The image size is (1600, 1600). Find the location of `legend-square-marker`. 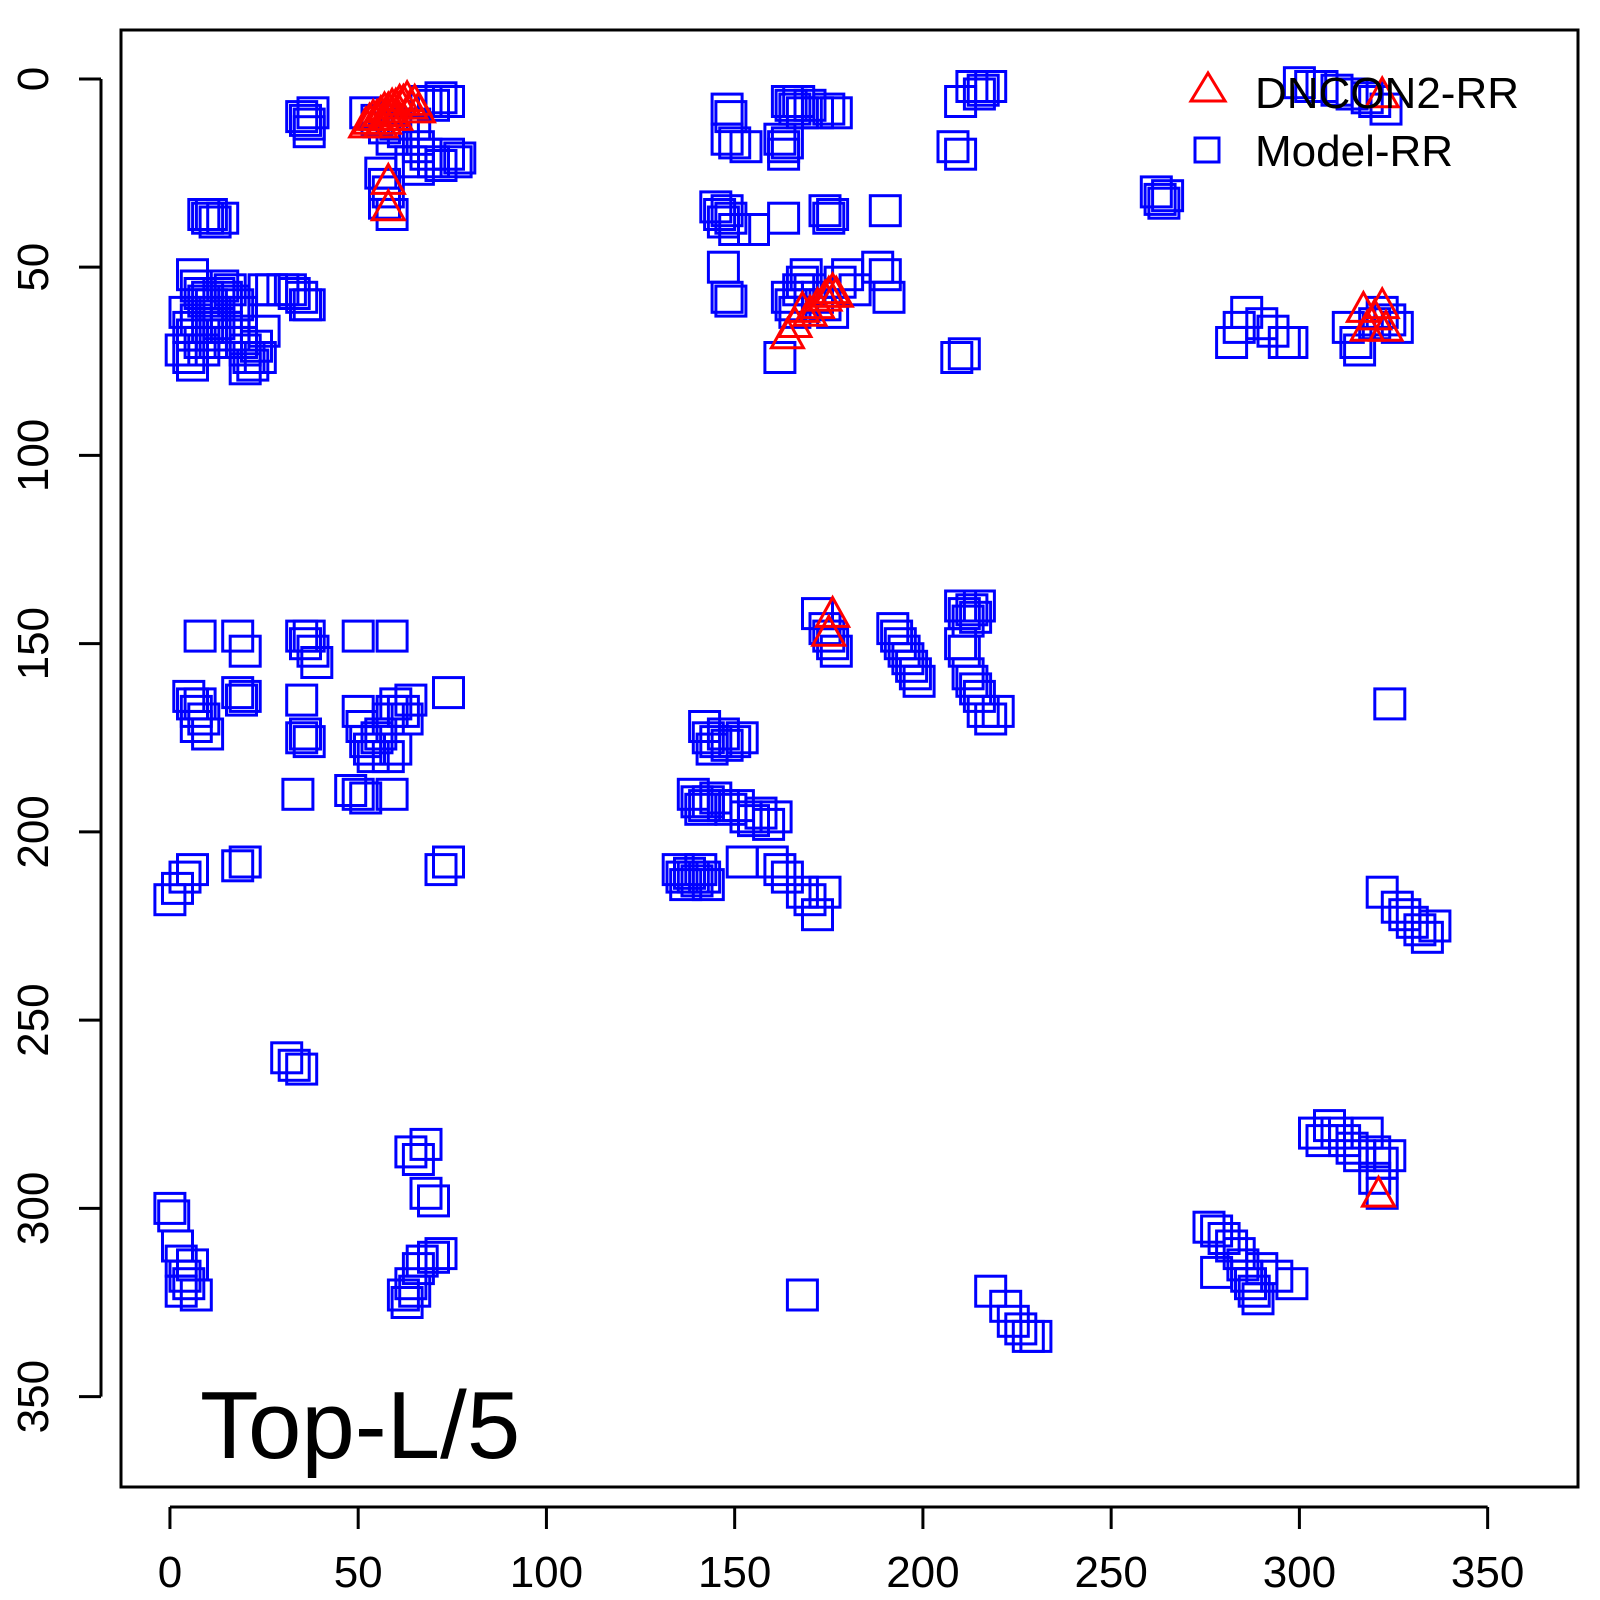

legend-square-marker is located at coordinates (1207, 150).